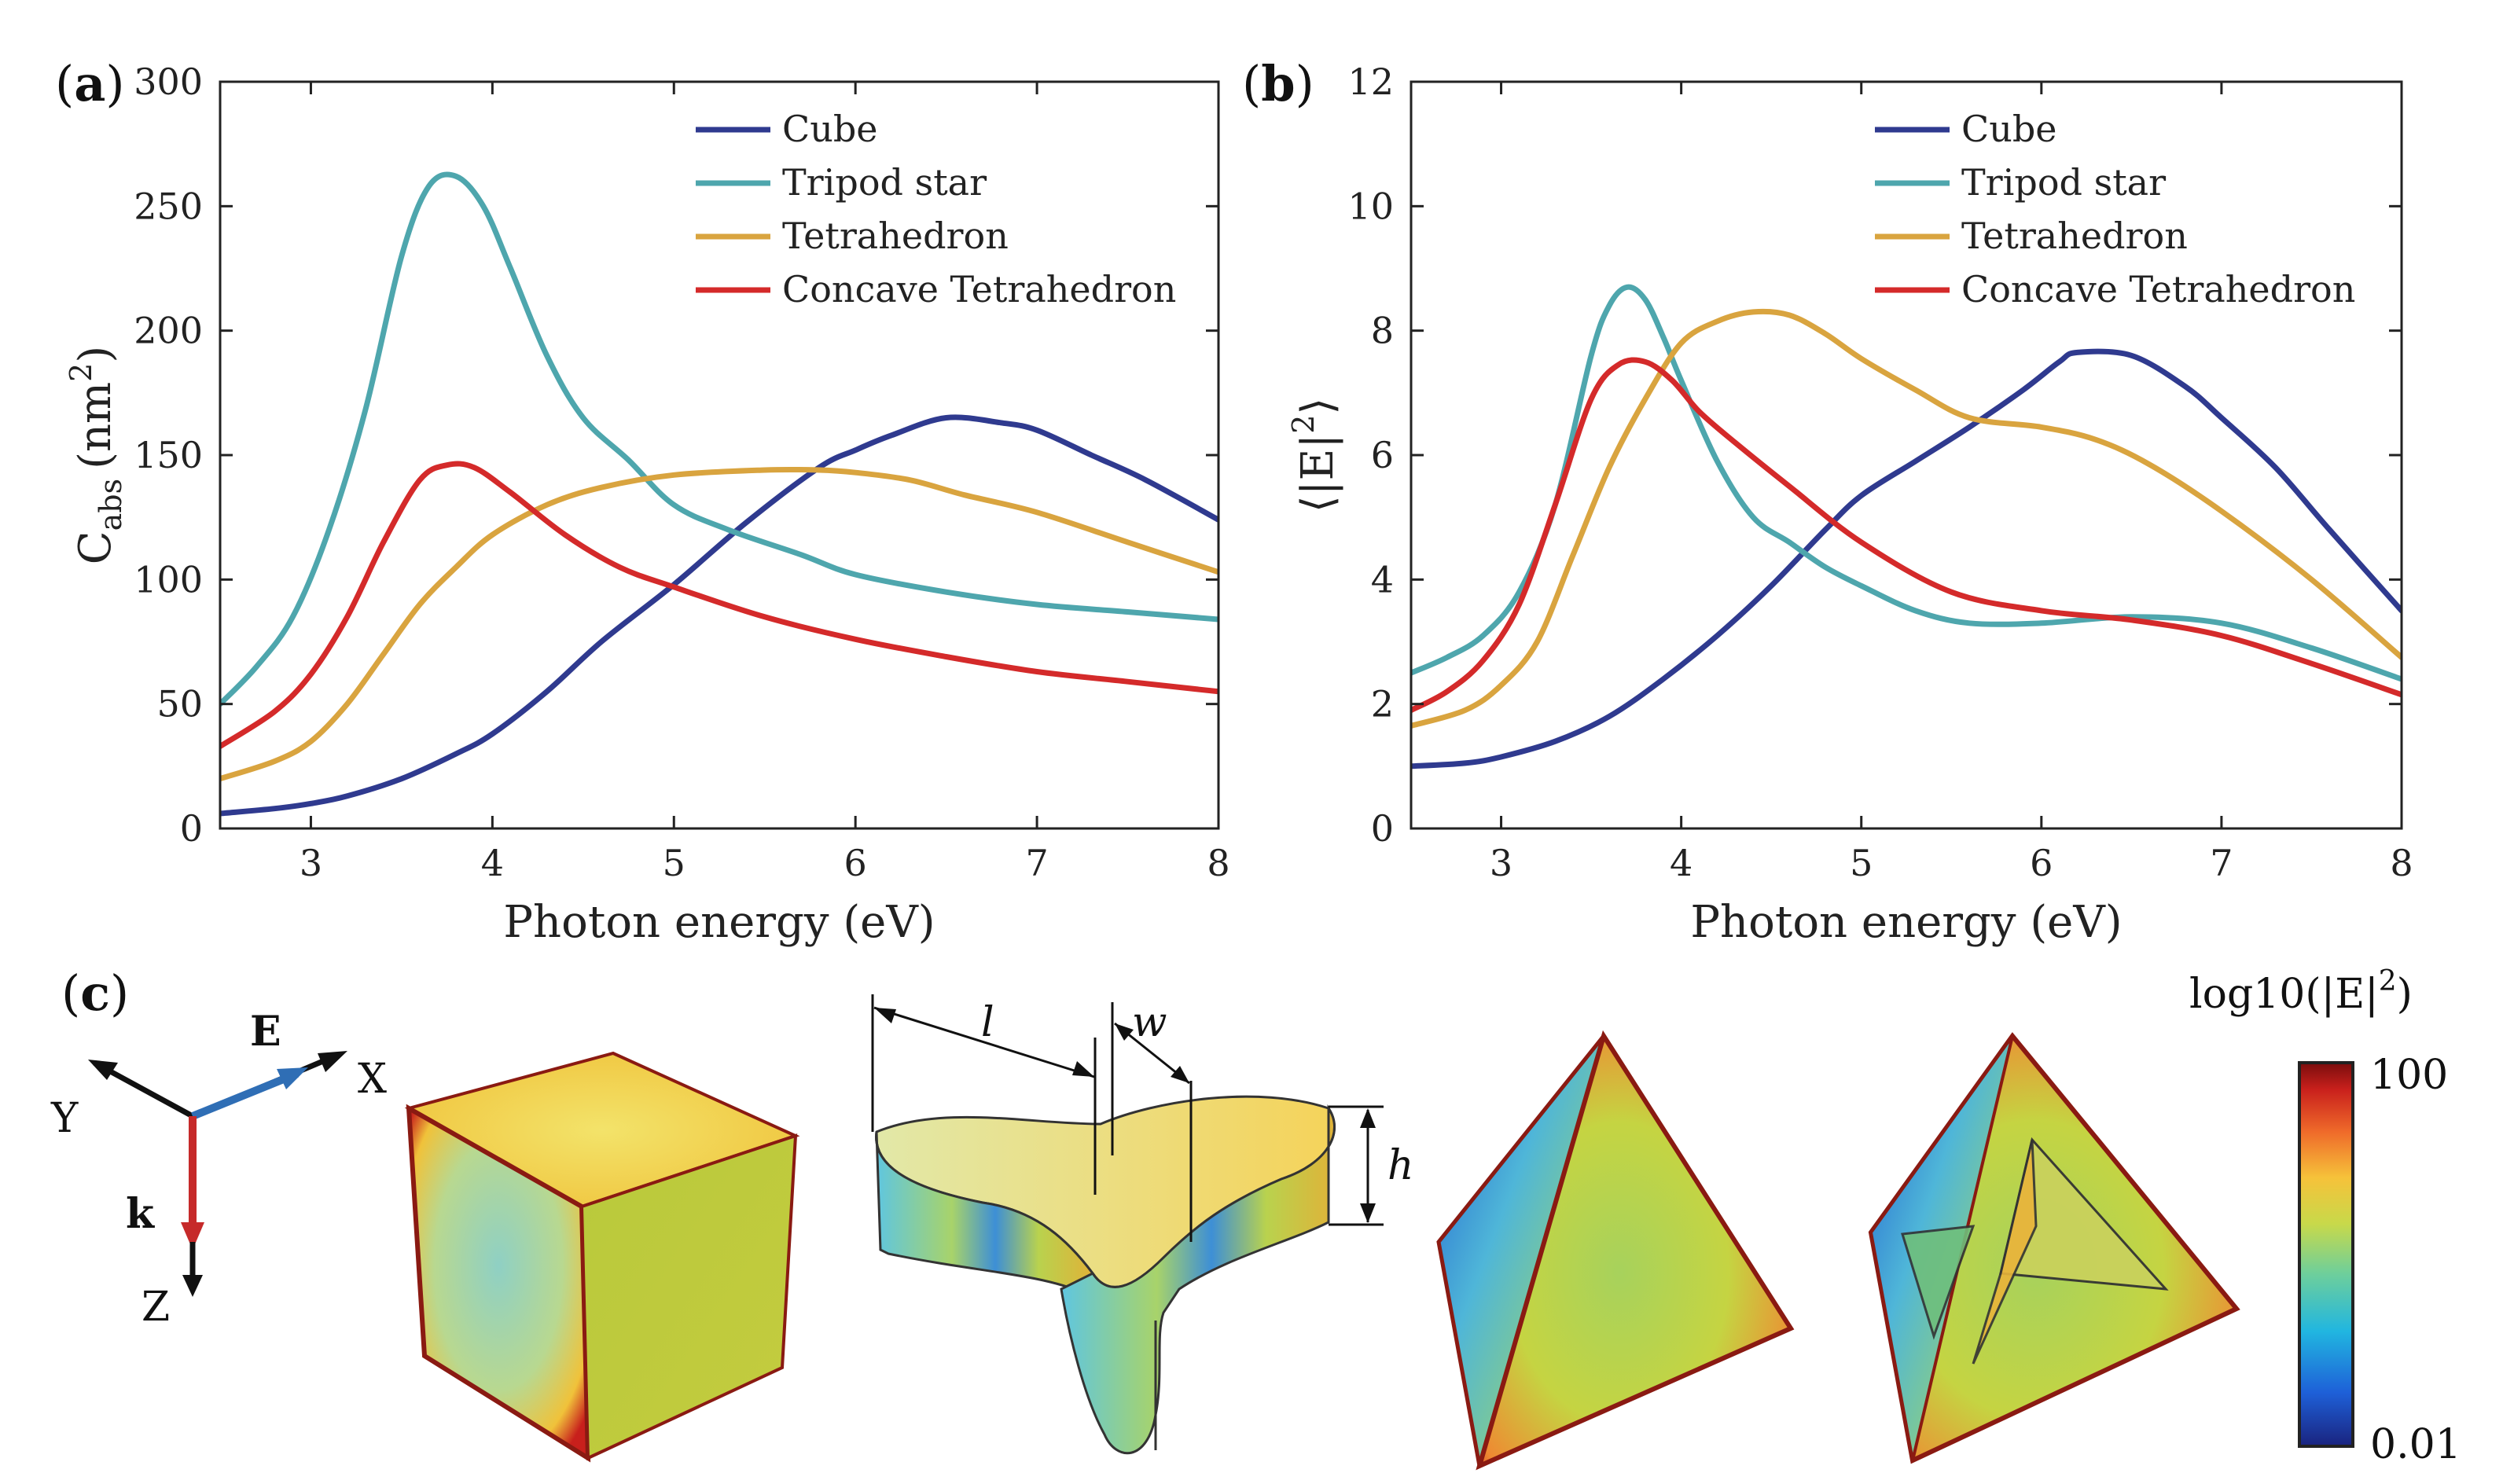 The image size is (2514, 1484). What do you see at coordinates (2301, 991) in the screenshot?
I see `colorbar-title: log10(|E|2)` at bounding box center [2301, 991].